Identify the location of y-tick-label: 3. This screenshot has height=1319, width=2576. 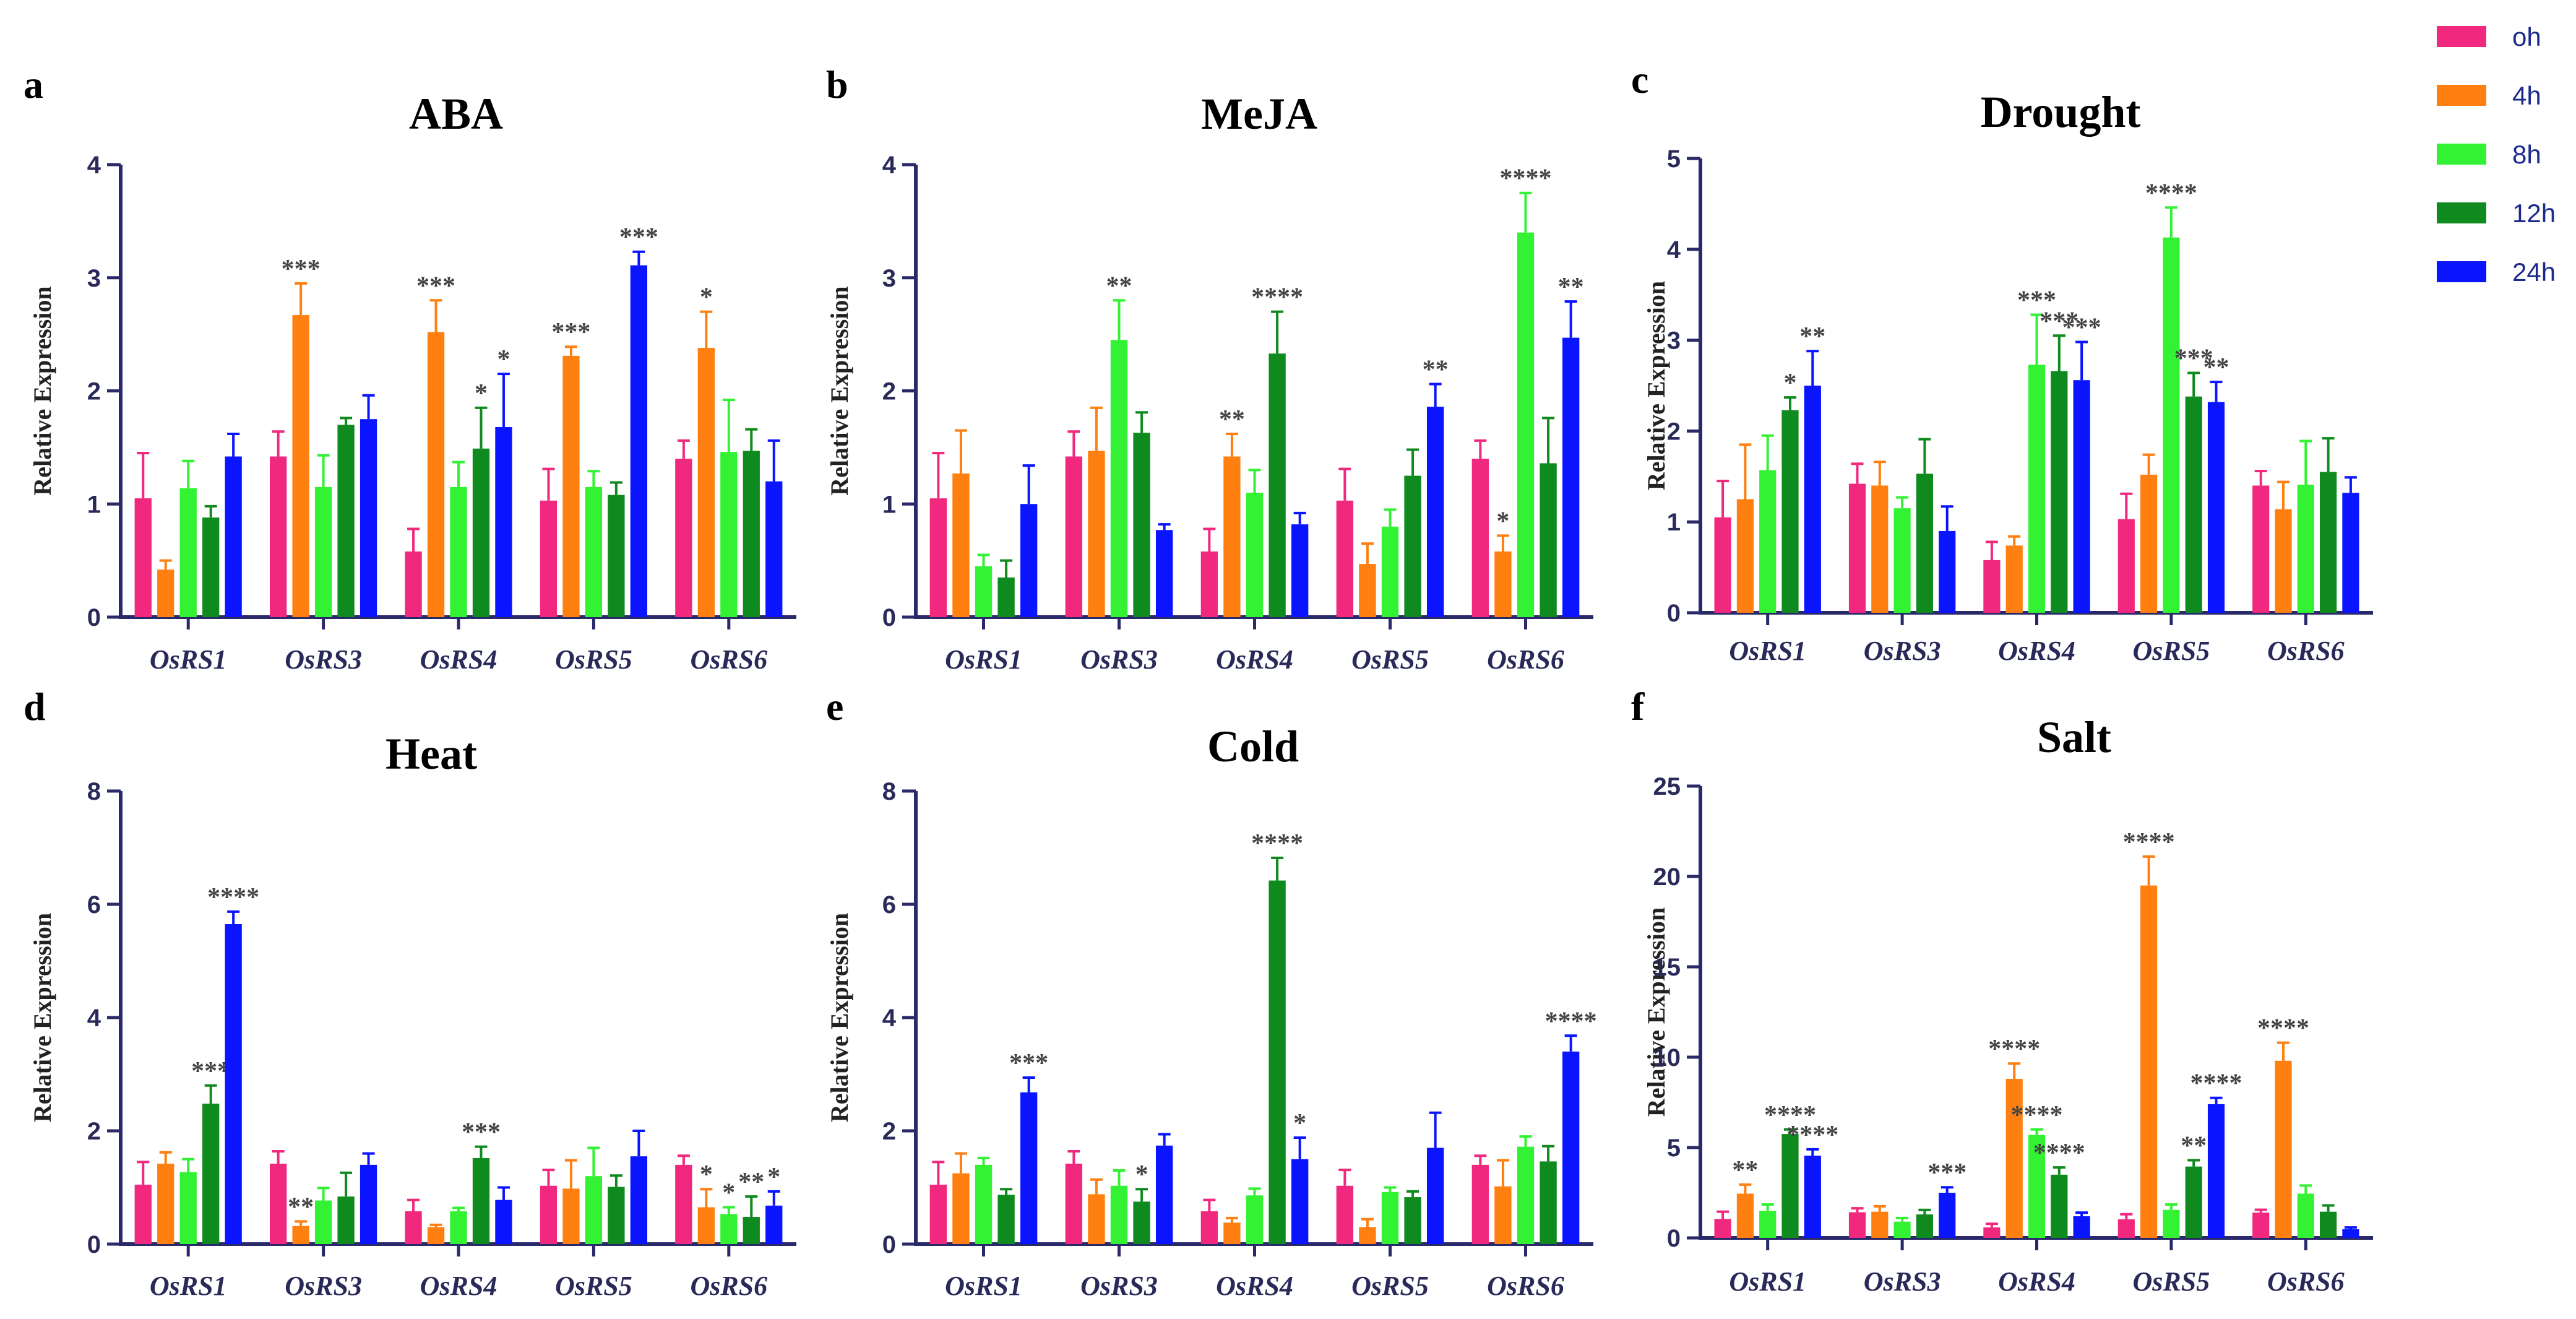
(94, 278).